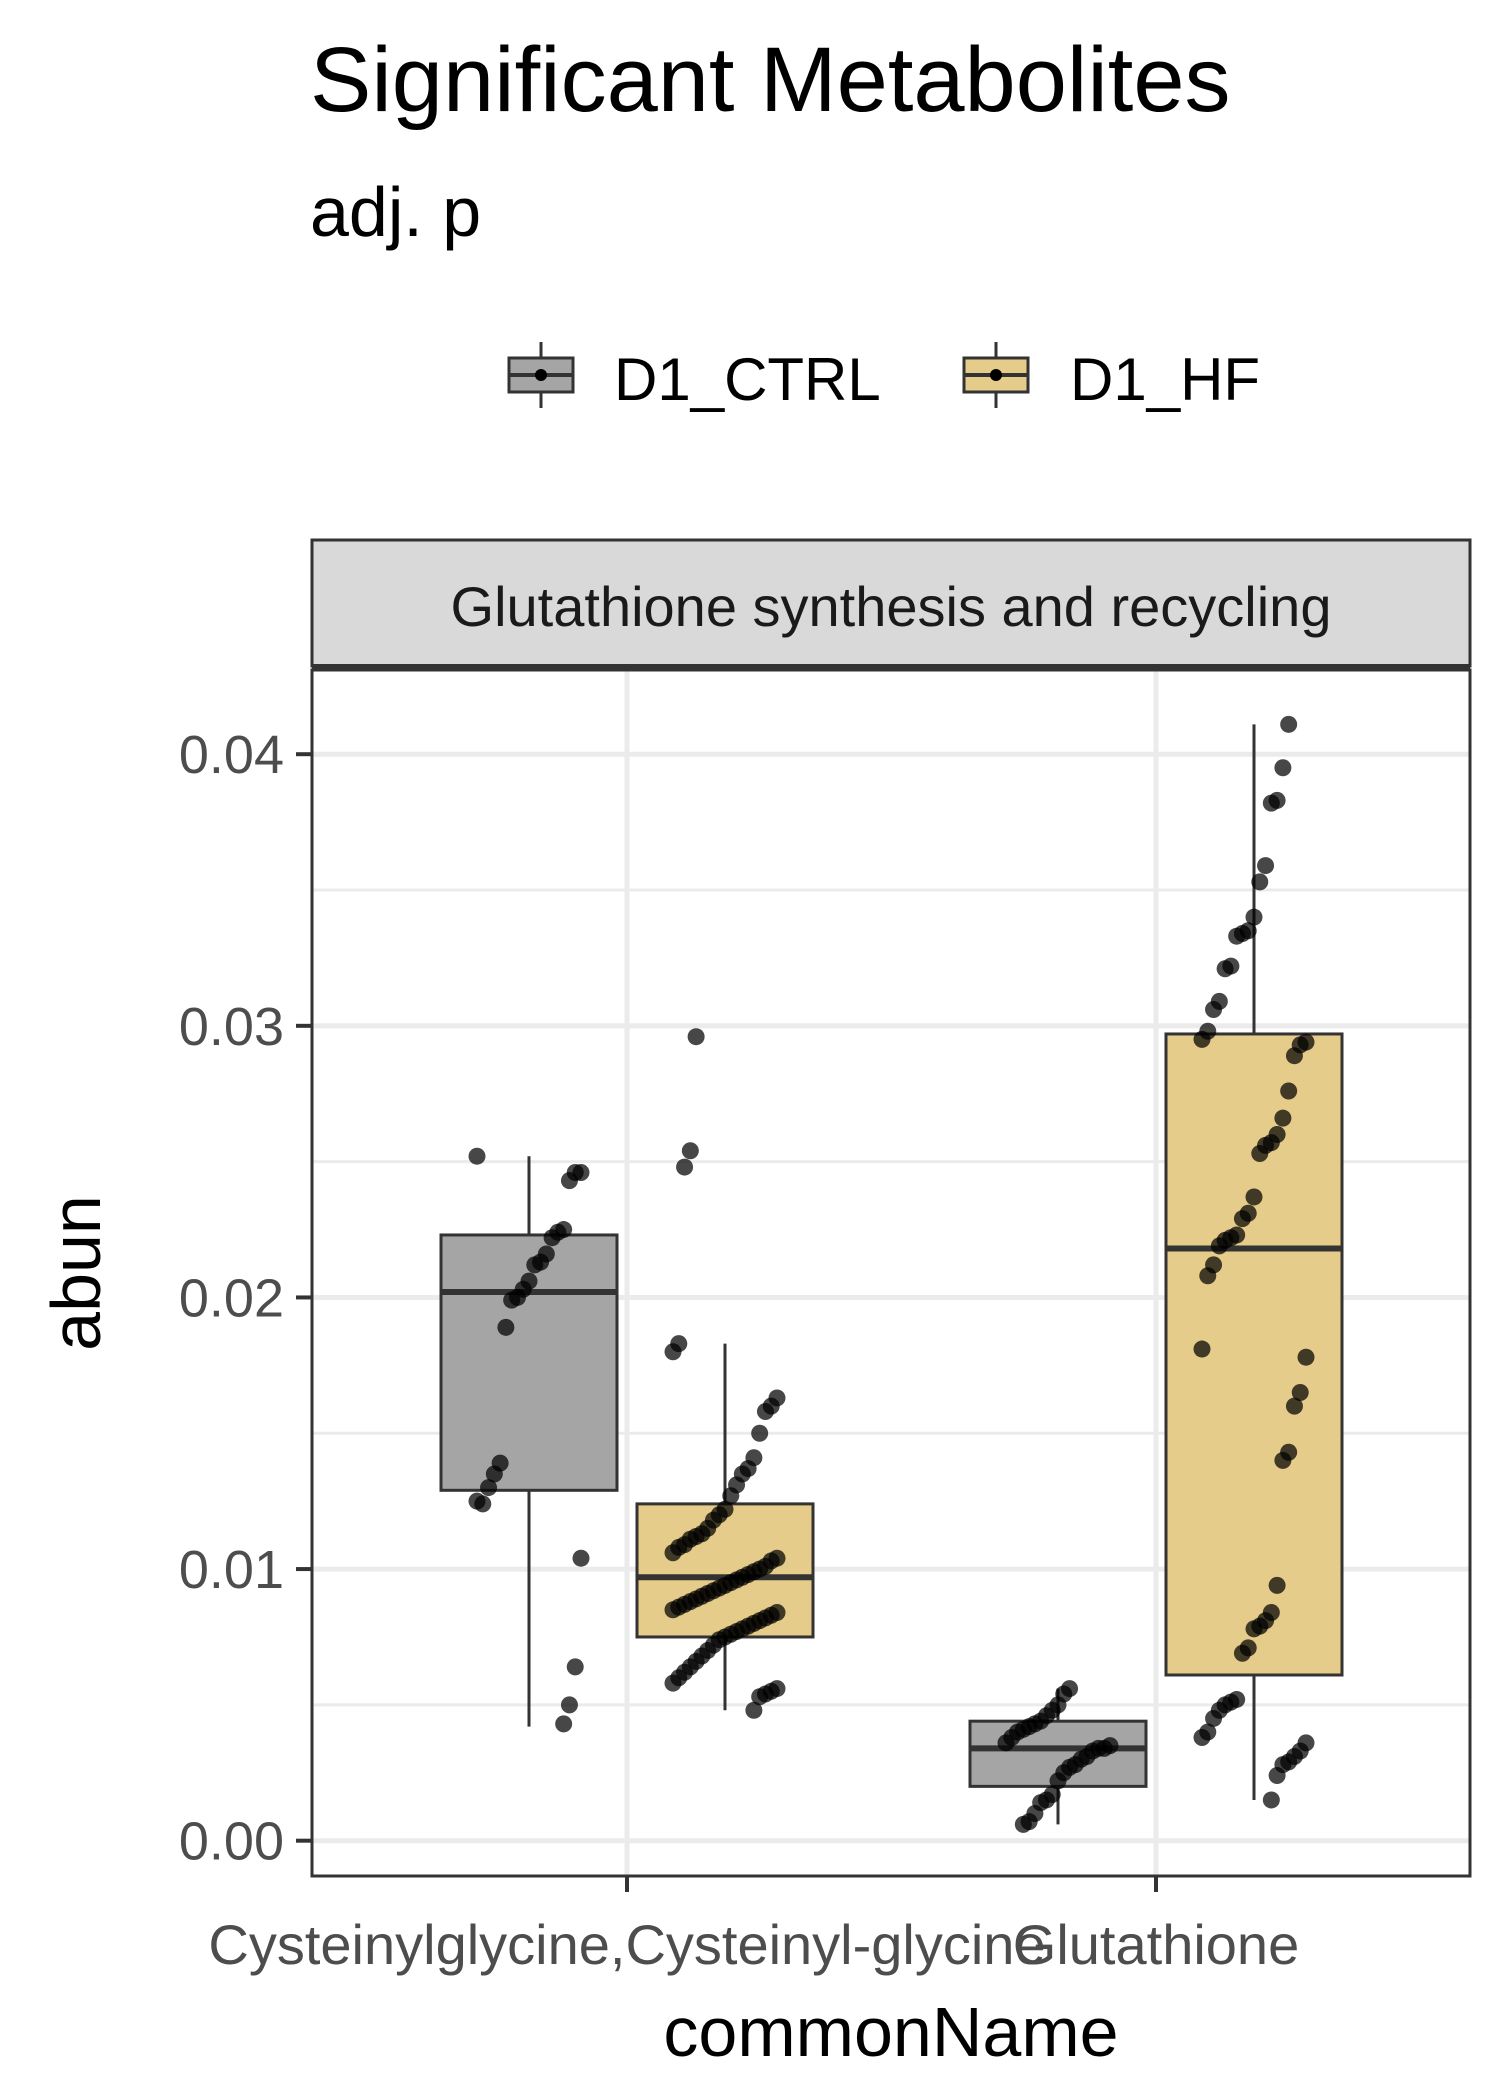  Describe the element at coordinates (76, 1273) in the screenshot. I see `y-axis-title: abun` at that location.